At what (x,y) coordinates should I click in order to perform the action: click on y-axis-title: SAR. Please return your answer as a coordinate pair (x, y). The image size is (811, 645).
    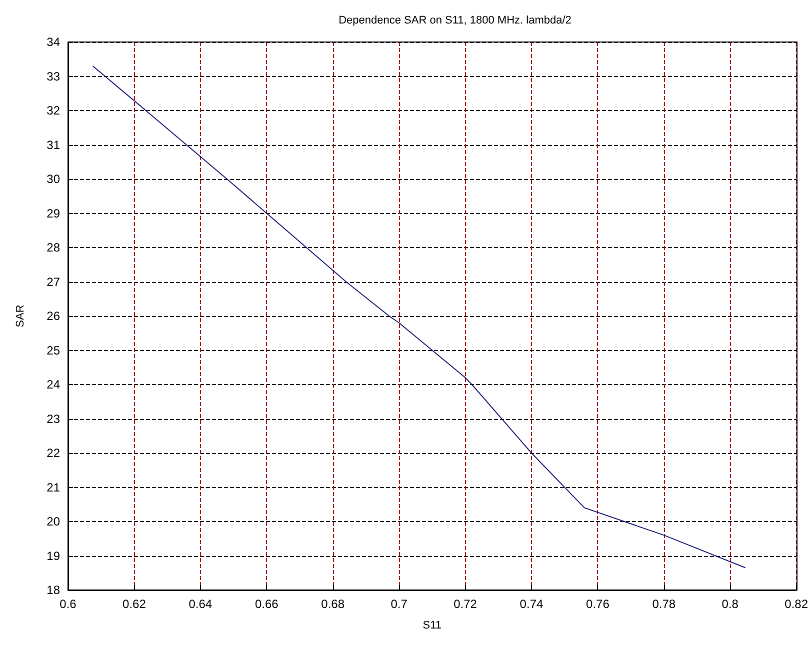
    Looking at the image, I should click on (20, 316).